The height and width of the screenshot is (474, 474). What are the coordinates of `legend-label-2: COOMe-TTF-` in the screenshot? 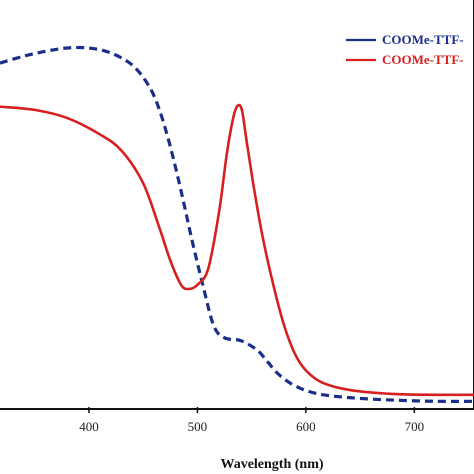 It's located at (423, 59).